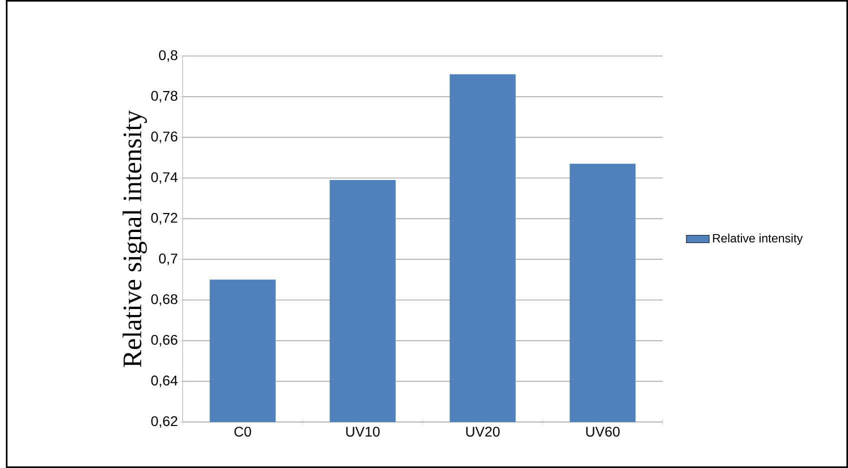 This screenshot has width=848, height=468. I want to click on y-tick-label: 0,66, so click(164, 340).